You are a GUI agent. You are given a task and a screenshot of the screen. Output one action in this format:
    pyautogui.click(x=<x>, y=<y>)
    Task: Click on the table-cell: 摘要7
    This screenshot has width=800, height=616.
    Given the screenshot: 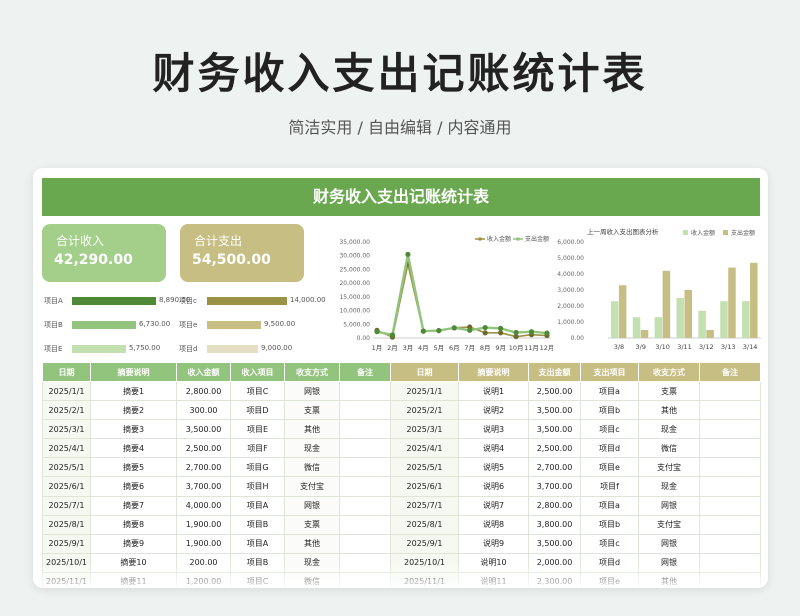 What is the action you would take?
    pyautogui.click(x=133, y=505)
    